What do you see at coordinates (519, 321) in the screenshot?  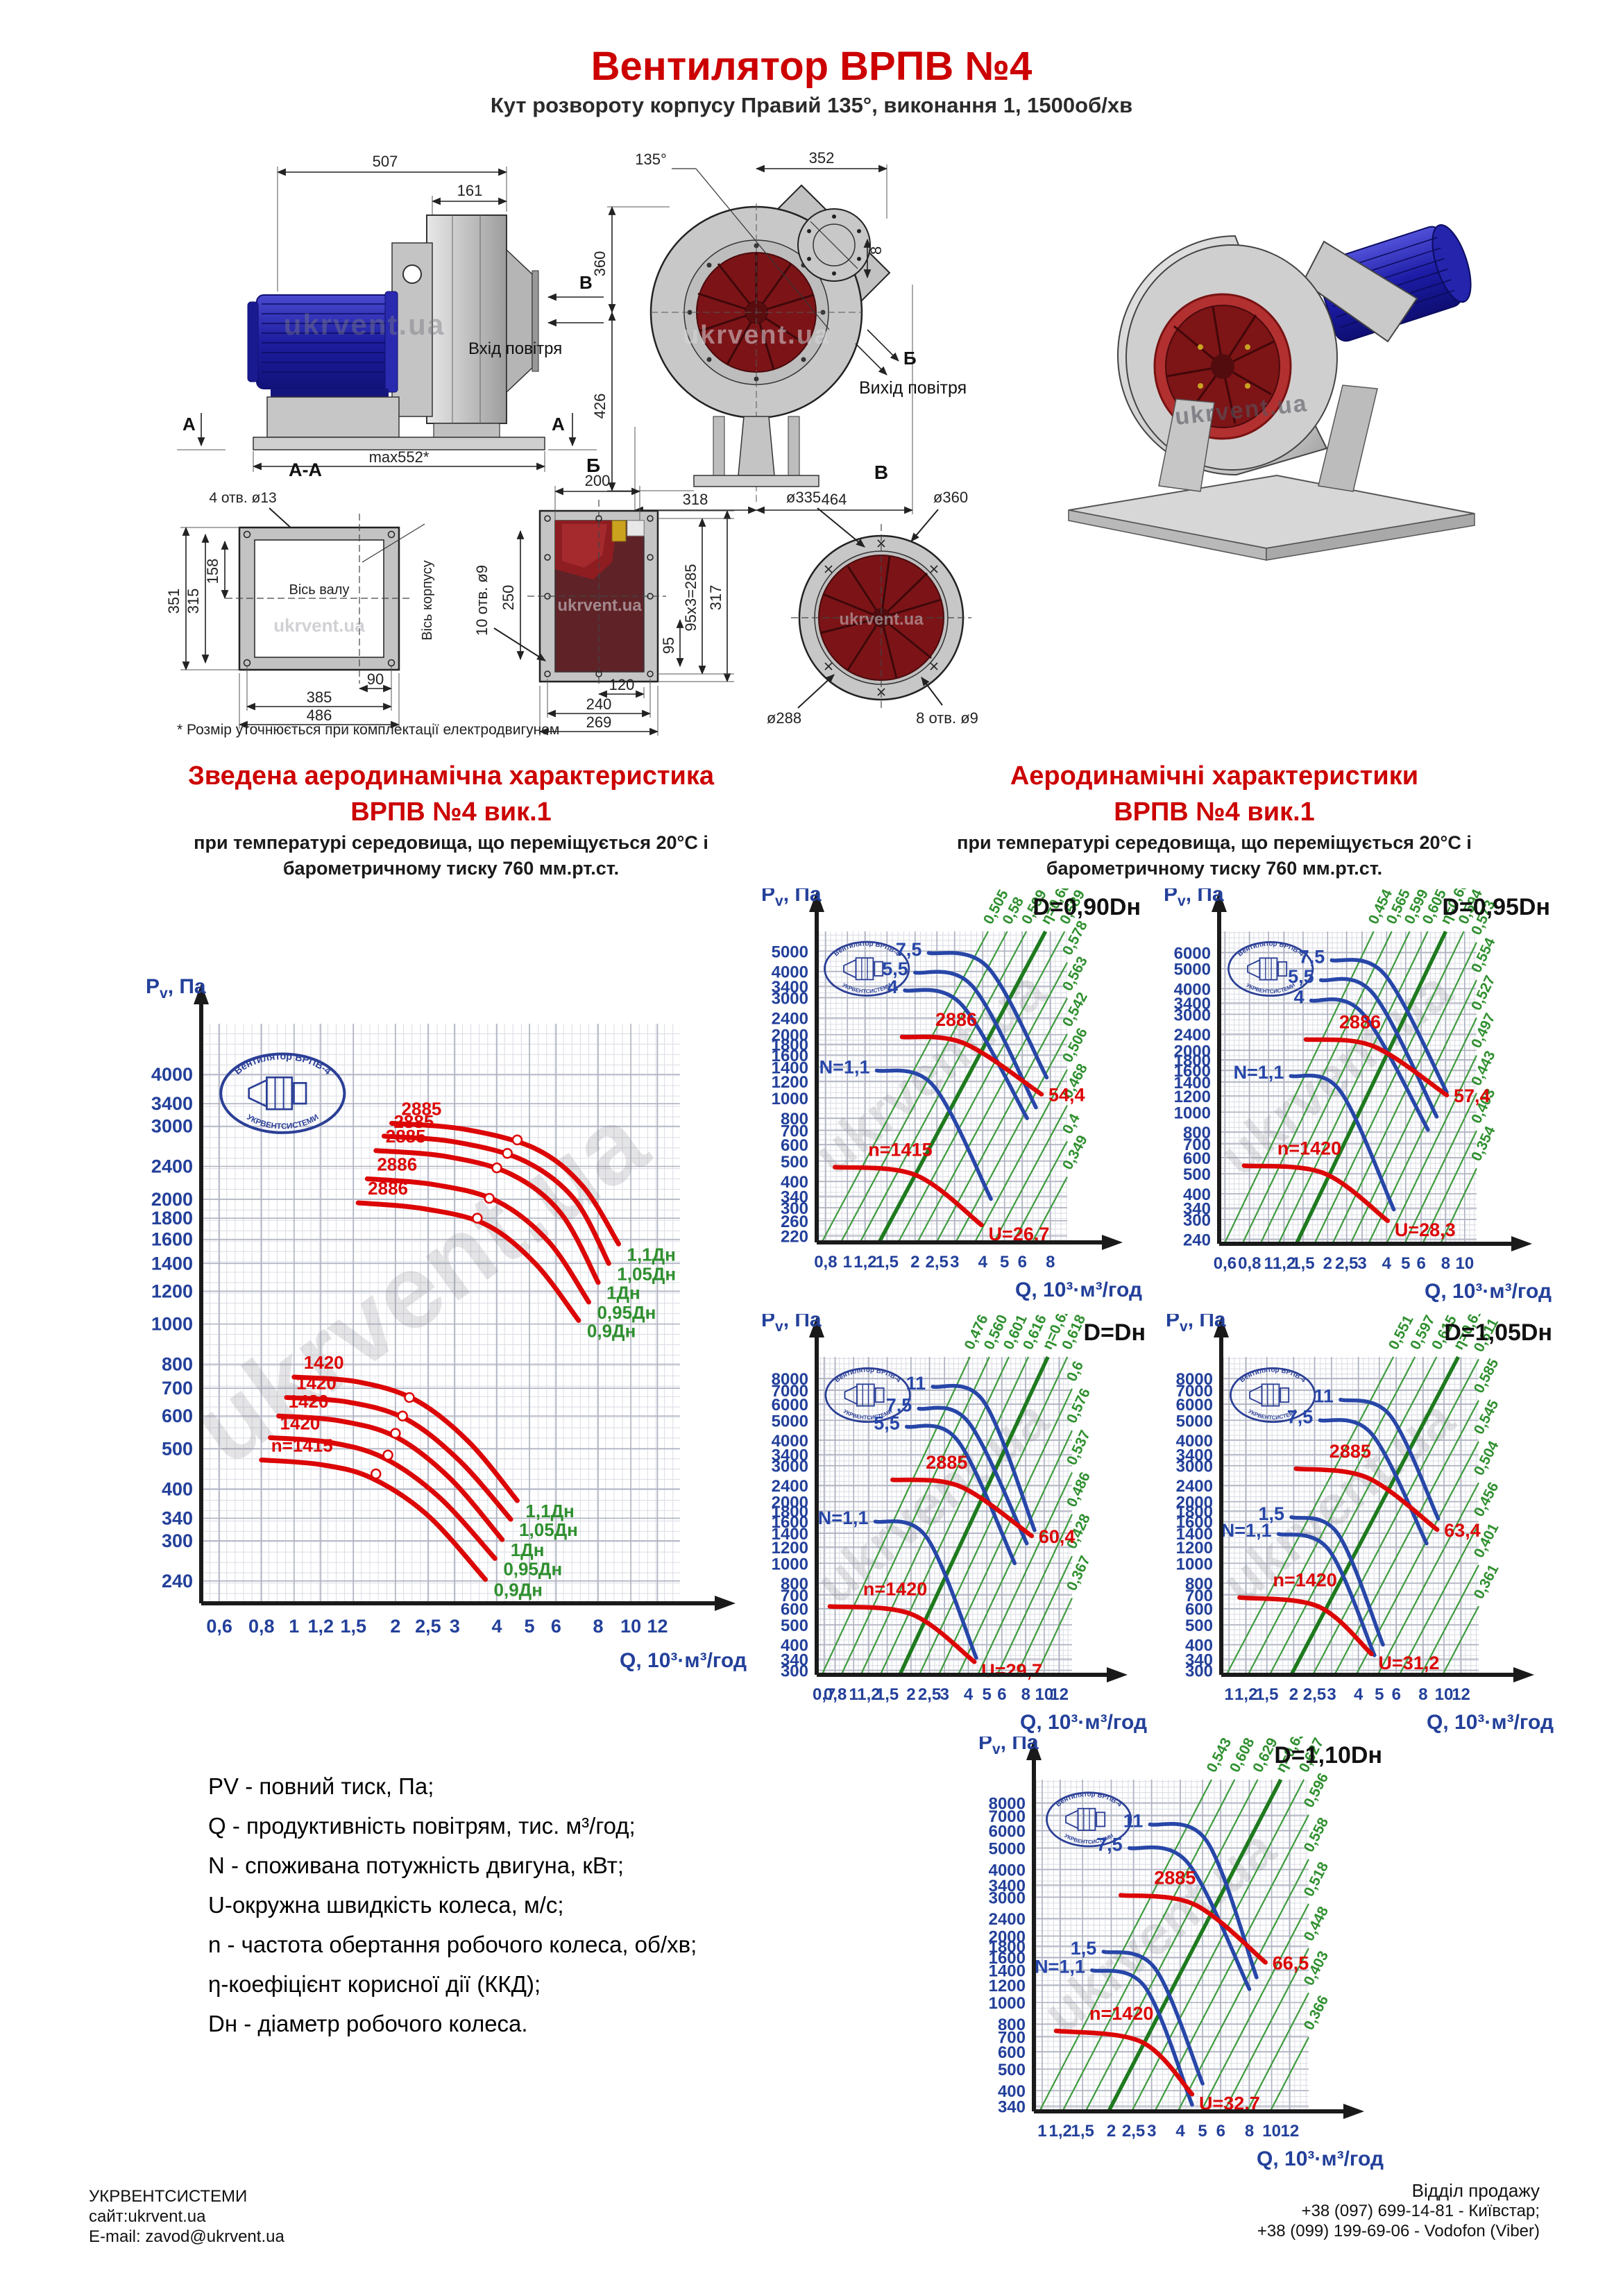 I see `inlet-cone` at bounding box center [519, 321].